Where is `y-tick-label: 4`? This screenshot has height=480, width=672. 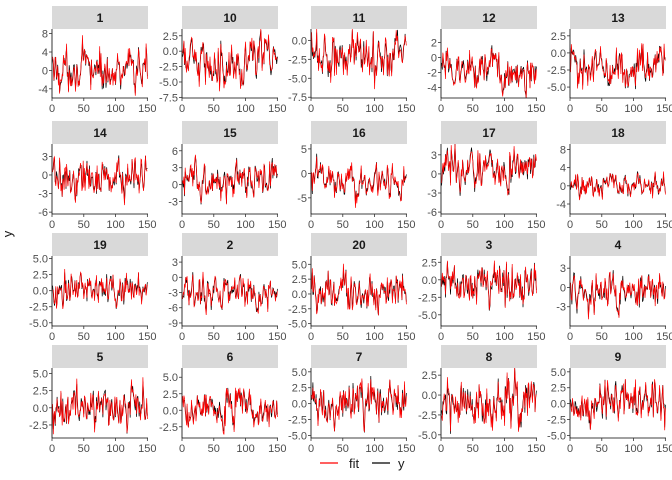 y-tick-label: 4 is located at coordinates (45, 53).